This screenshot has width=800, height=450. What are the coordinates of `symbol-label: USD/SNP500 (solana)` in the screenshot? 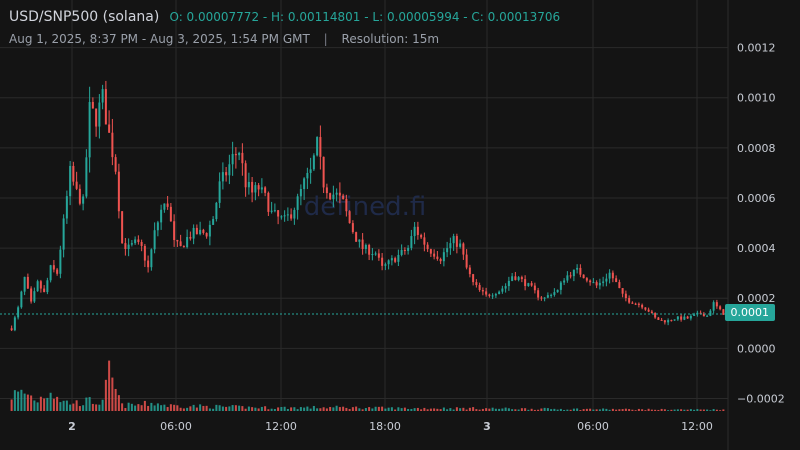 It's located at (84, 17).